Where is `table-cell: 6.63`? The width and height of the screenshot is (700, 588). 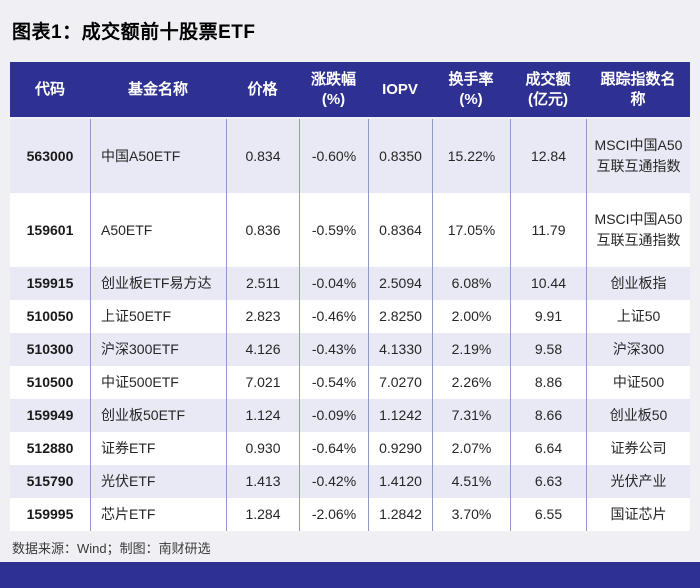
table-cell: 6.63 is located at coordinates (548, 481).